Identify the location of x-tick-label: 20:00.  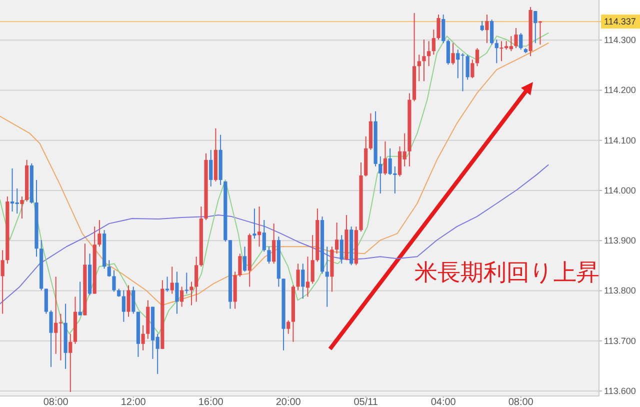
(289, 402).